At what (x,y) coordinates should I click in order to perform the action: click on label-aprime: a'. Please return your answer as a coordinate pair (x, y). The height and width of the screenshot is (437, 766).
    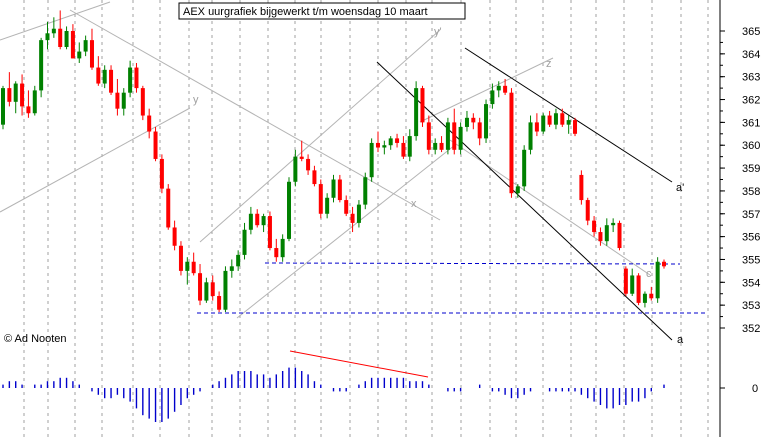
    Looking at the image, I should click on (680, 188).